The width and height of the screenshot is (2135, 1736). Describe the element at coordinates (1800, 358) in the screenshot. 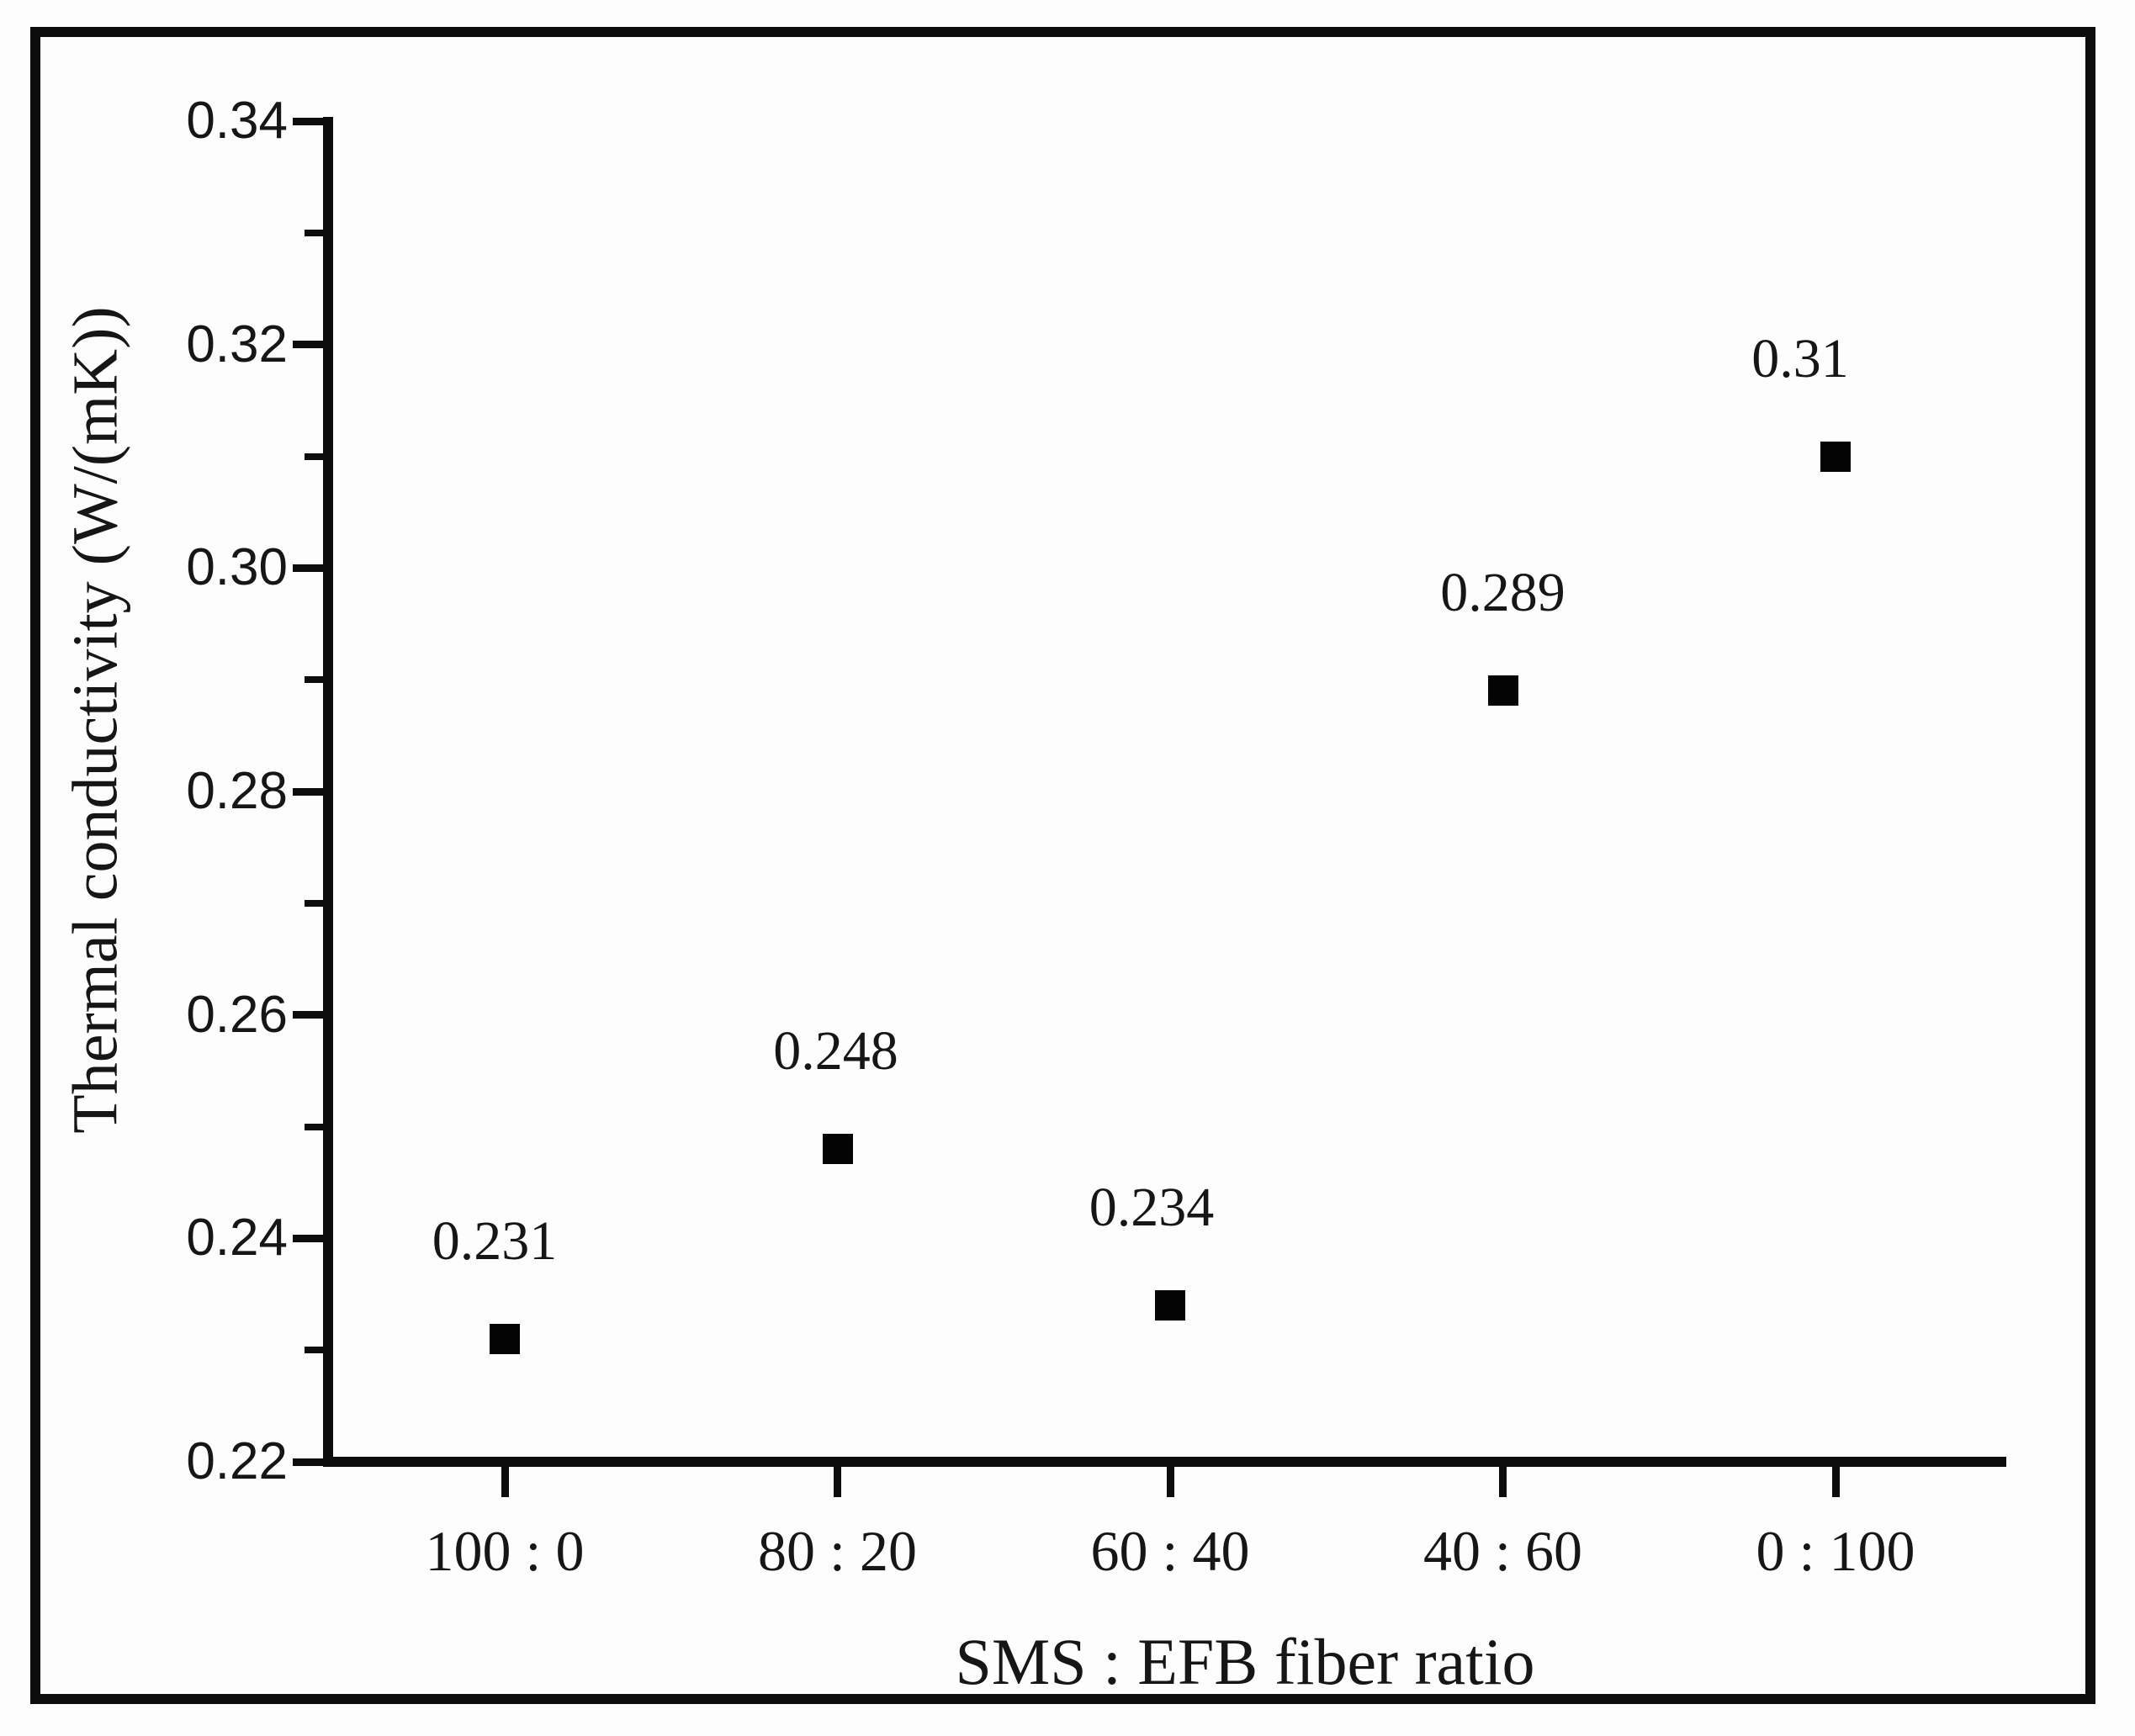

I see `data-point-label: 0.31` at that location.